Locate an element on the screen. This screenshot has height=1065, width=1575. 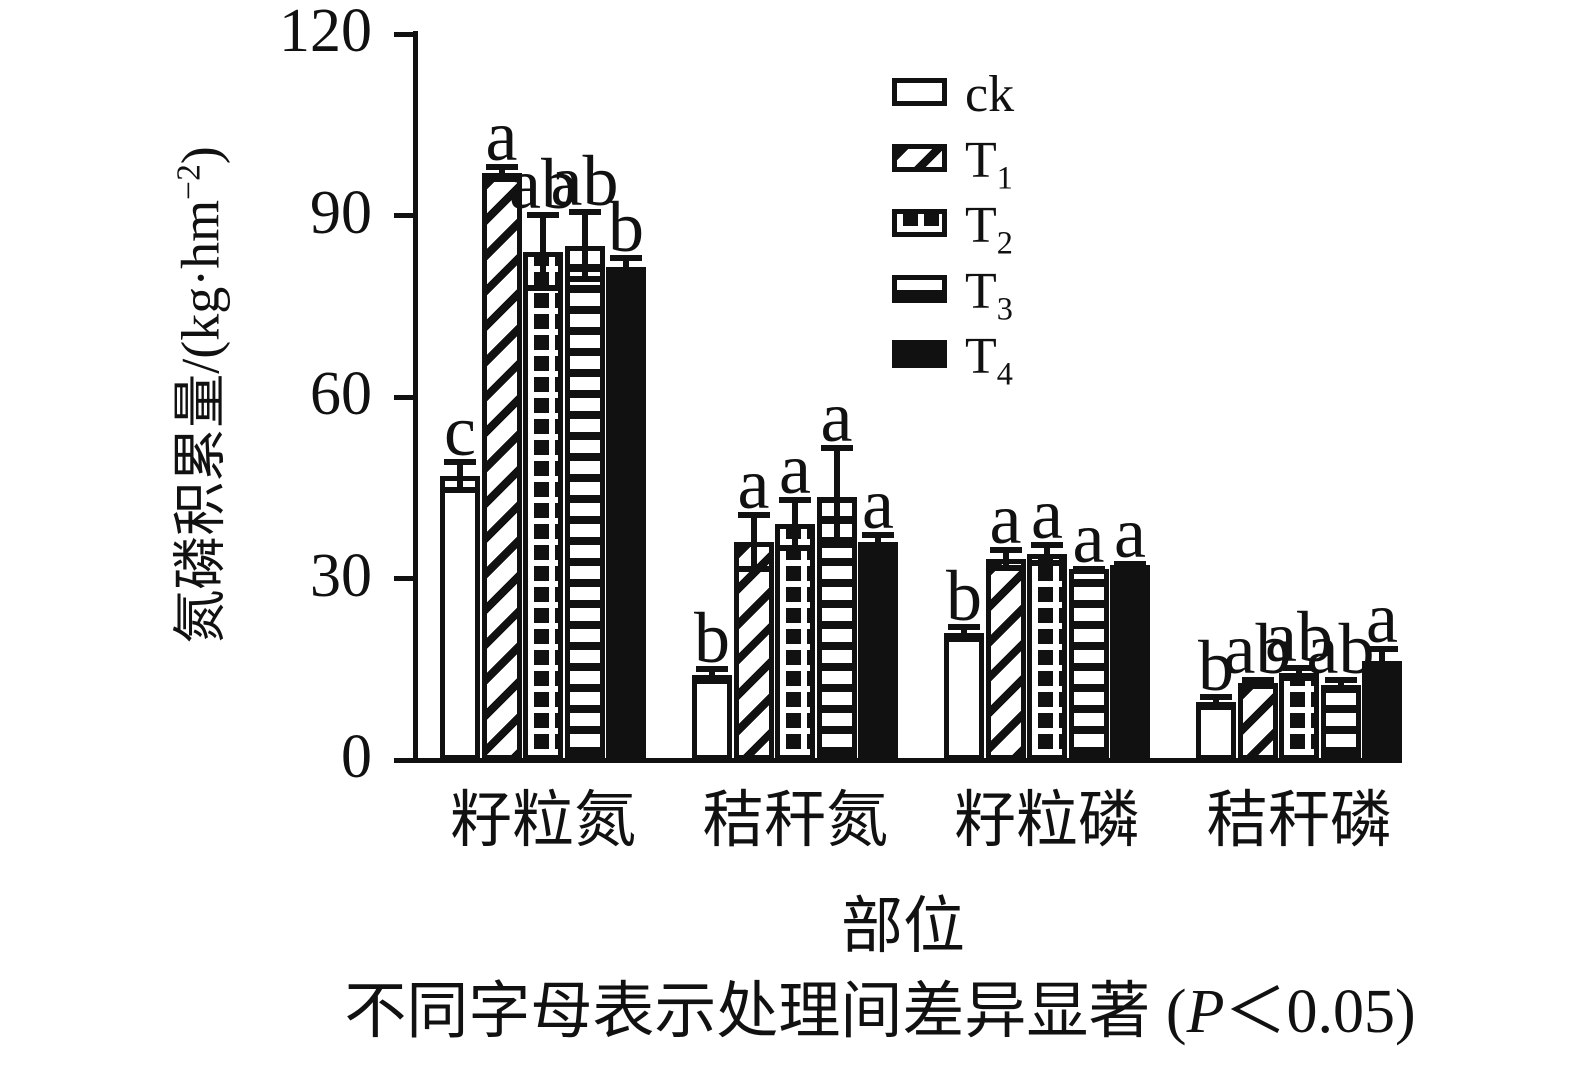
y-axis-title-close: ) is located at coordinates (200, 155).